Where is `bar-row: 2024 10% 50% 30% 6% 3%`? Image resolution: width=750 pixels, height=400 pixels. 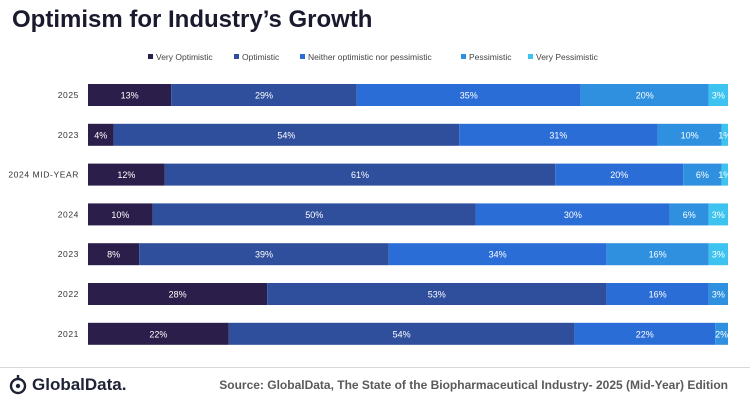 bar-row: 2024 10% 50% 30% 6% 3% is located at coordinates (393, 214).